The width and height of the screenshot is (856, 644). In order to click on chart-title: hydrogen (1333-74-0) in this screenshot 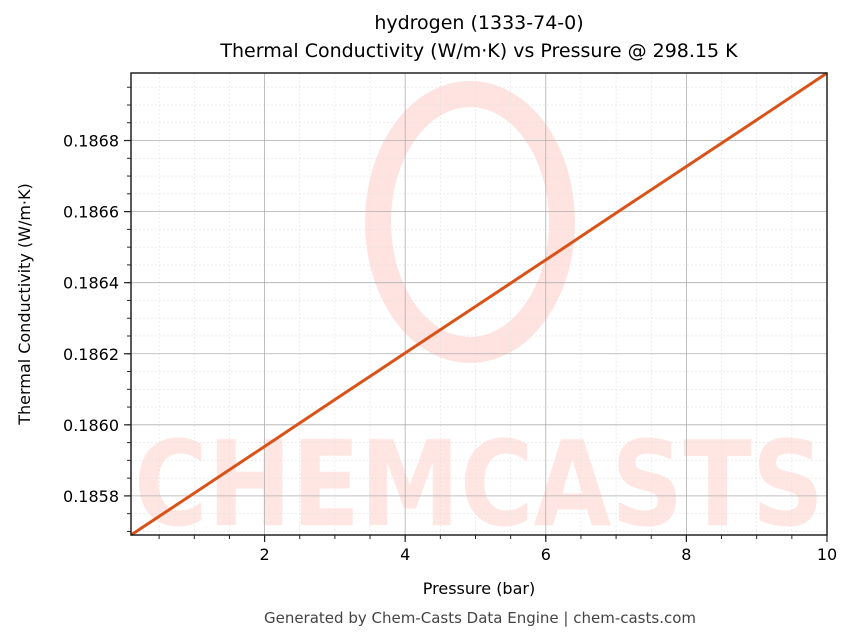, I will do `click(479, 23)`.